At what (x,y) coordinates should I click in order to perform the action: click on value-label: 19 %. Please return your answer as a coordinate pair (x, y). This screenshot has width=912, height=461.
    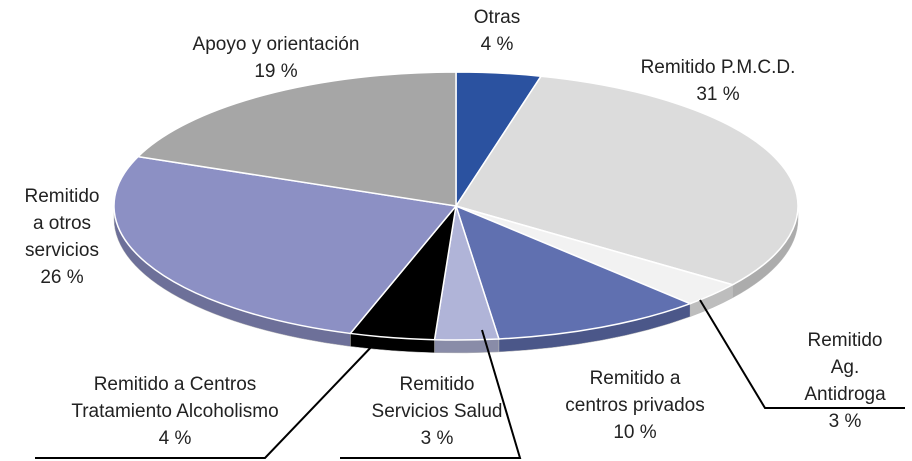
    Looking at the image, I should click on (276, 71).